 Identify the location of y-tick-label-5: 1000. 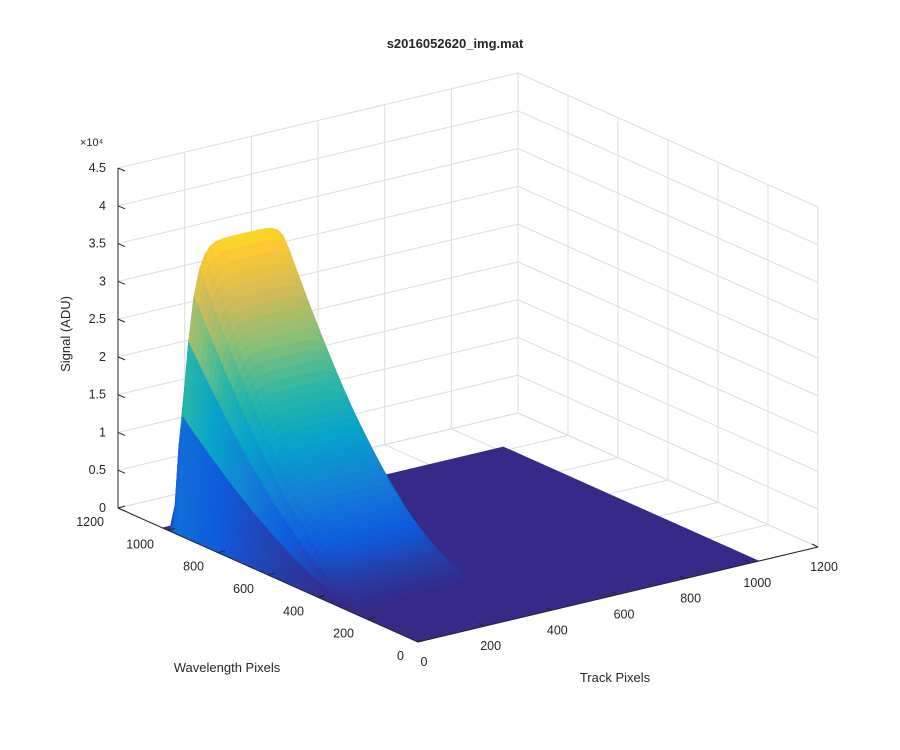
(140, 544).